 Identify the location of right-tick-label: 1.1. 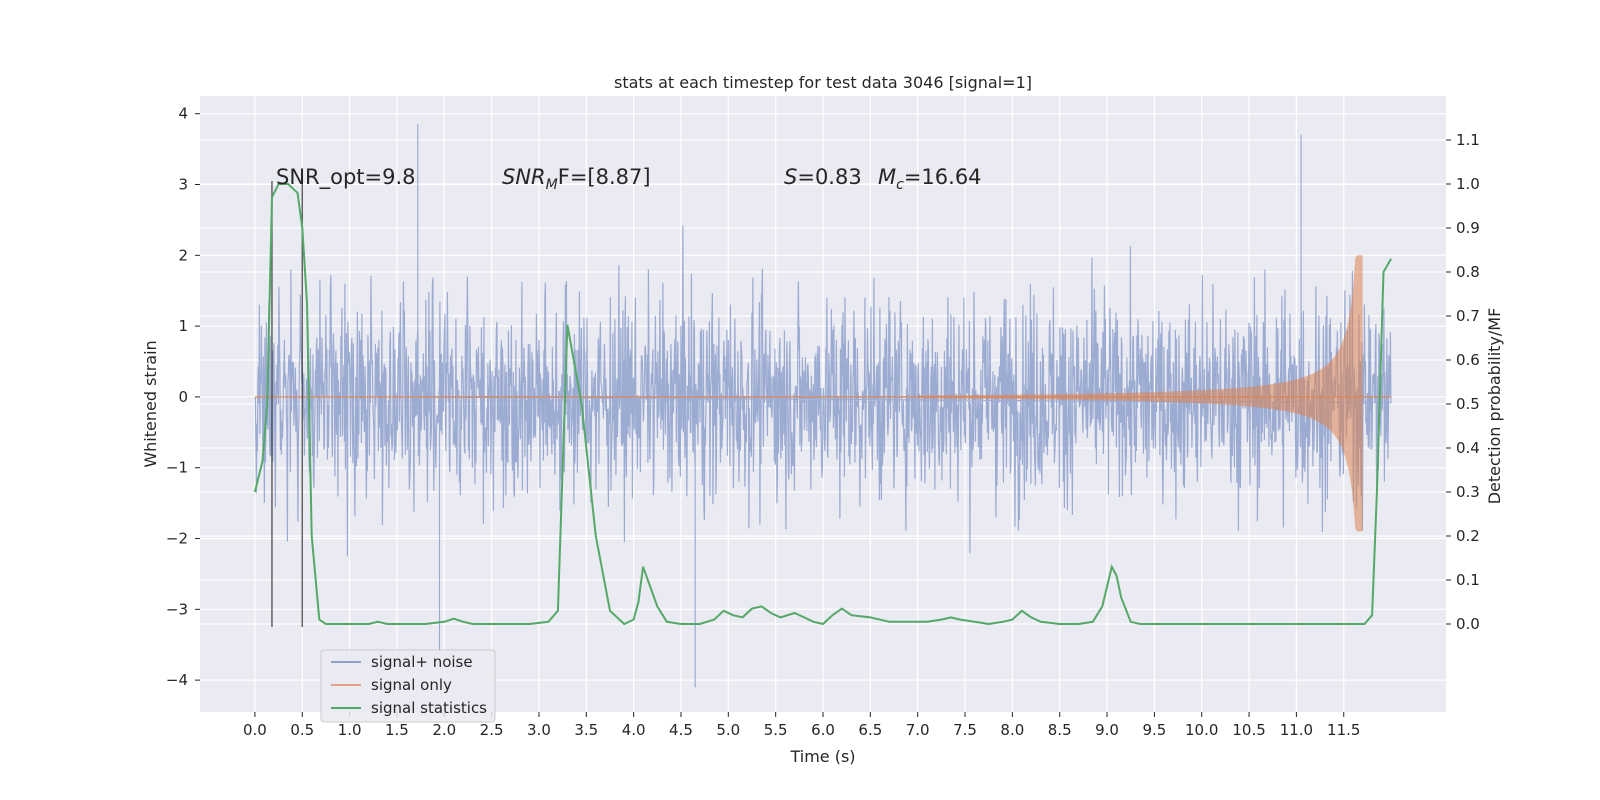
(1468, 140).